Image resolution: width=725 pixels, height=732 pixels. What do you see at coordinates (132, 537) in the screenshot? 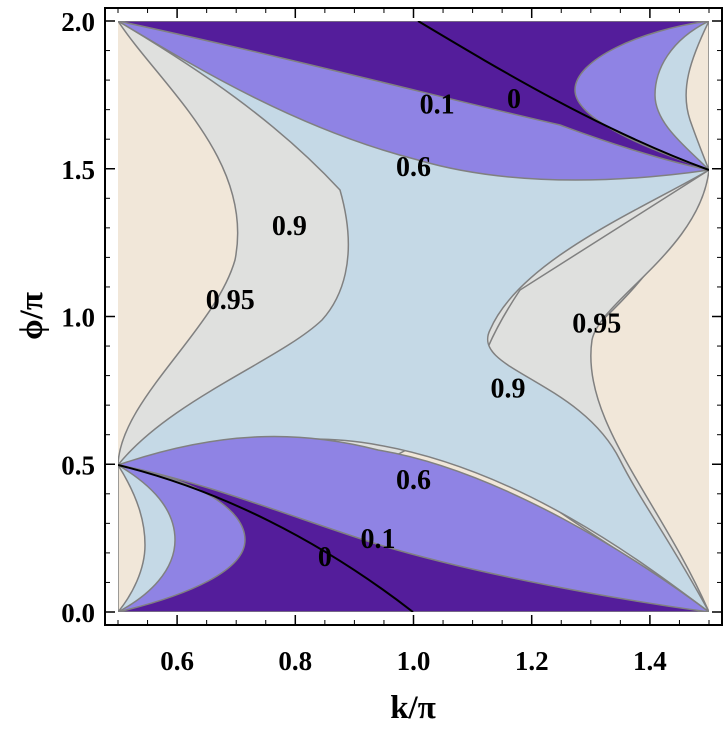
I see `lens-bottom-left-0.95` at bounding box center [132, 537].